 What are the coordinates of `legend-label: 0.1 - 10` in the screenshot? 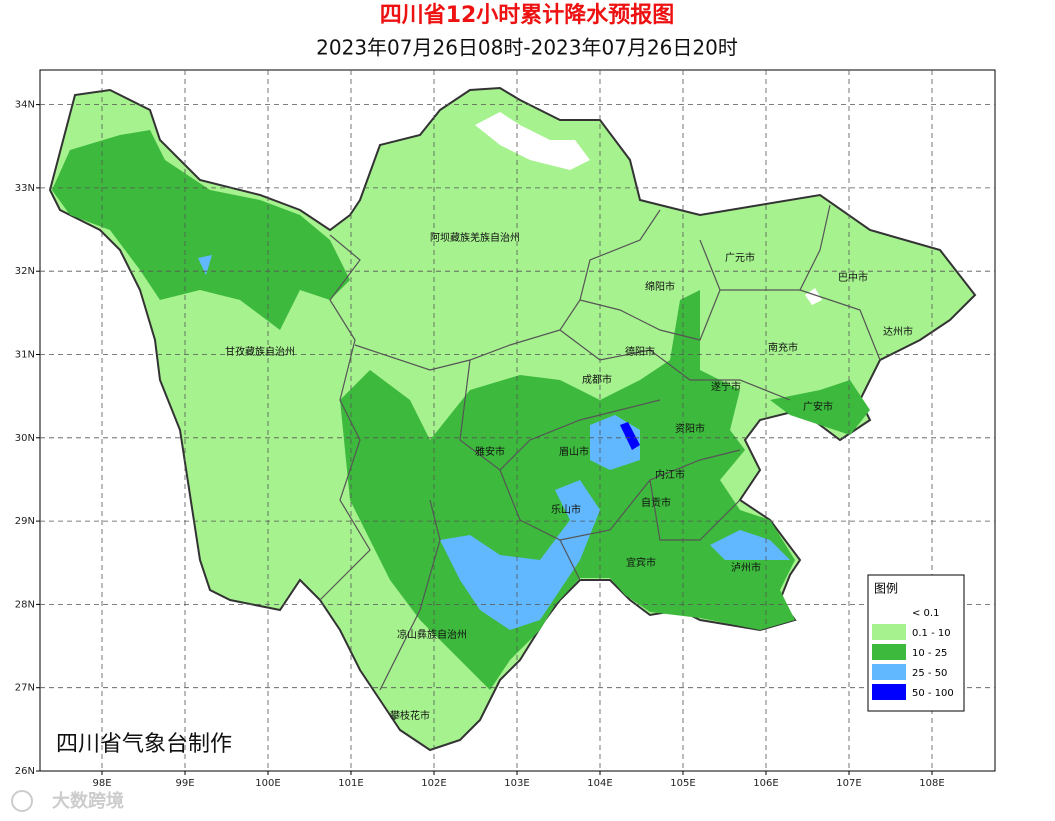 It's located at (931, 633).